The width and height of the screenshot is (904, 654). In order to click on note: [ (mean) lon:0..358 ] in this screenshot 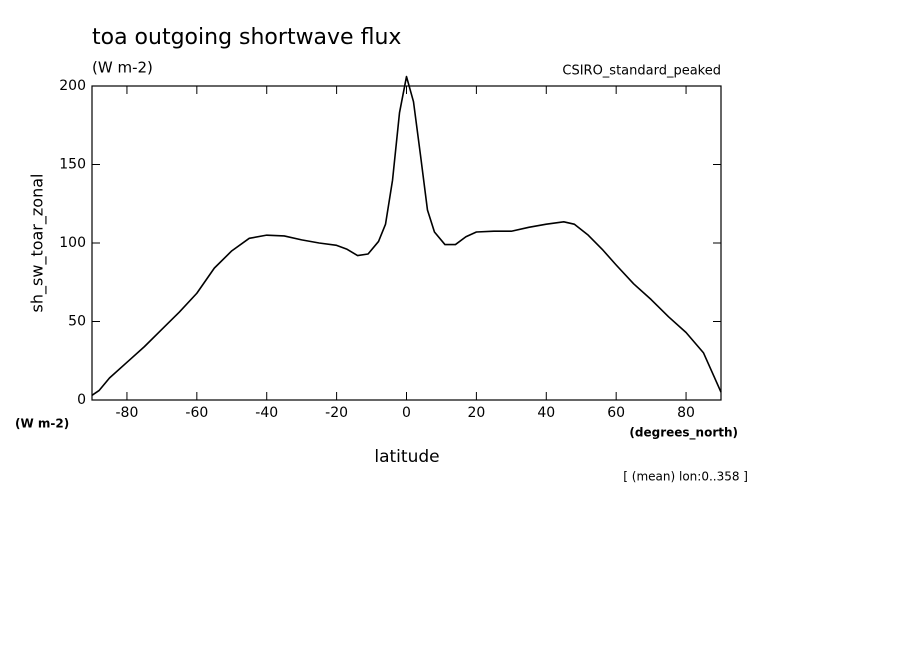, I will do `click(685, 477)`.